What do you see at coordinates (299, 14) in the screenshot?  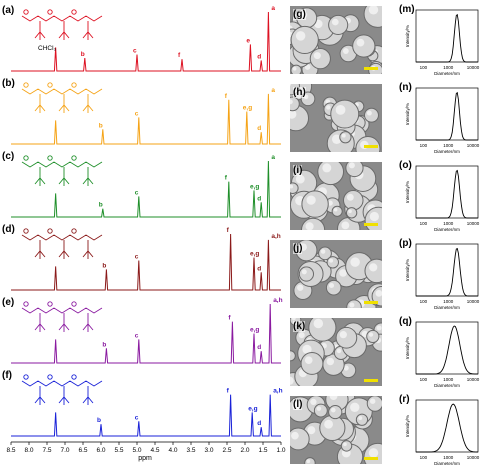 I see `panel-label: (g)` at bounding box center [299, 14].